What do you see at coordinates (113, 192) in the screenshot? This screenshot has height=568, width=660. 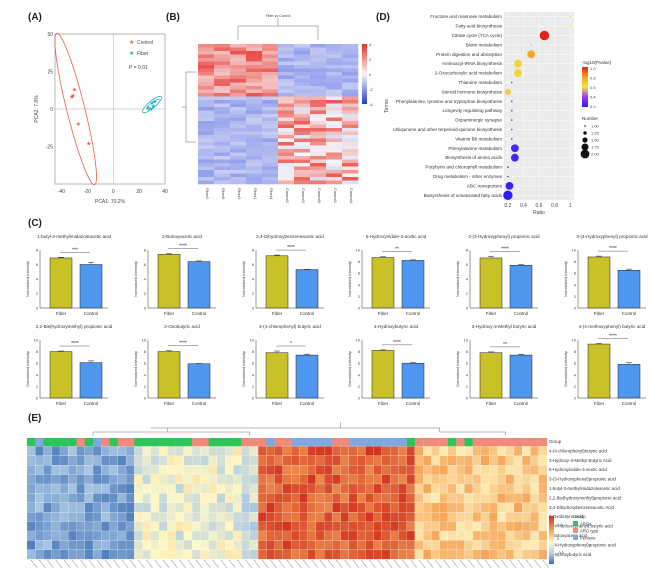 I see `x-tick-label: 0` at bounding box center [113, 192].